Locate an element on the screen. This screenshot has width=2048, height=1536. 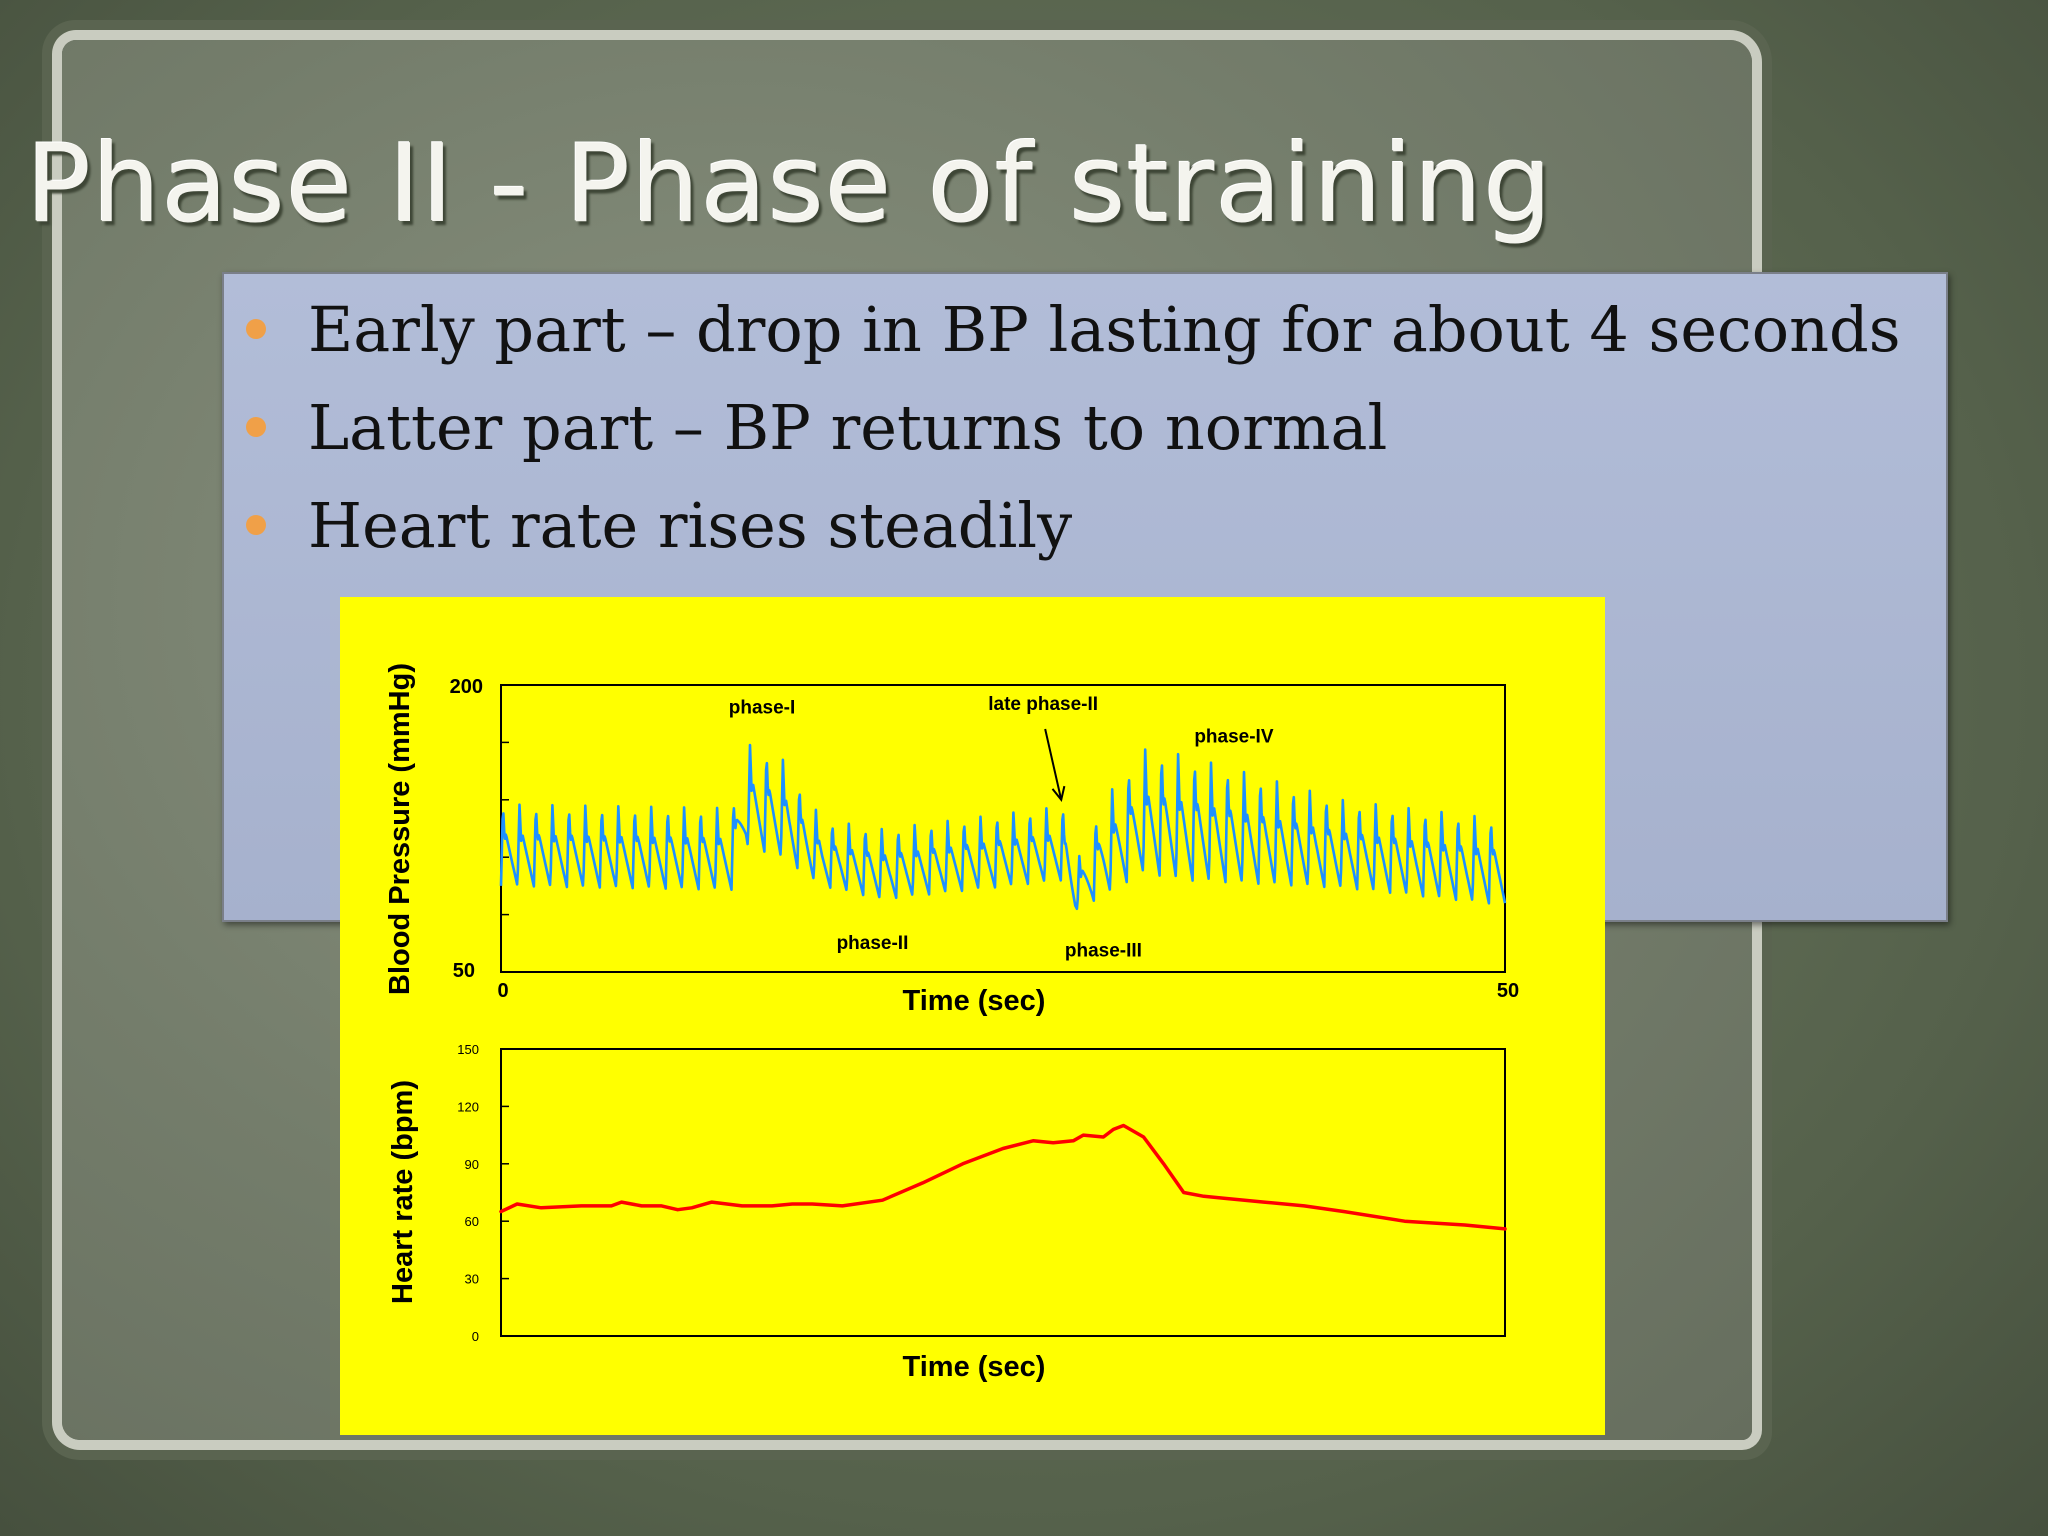
bp-y-ticks is located at coordinates (505, 828).